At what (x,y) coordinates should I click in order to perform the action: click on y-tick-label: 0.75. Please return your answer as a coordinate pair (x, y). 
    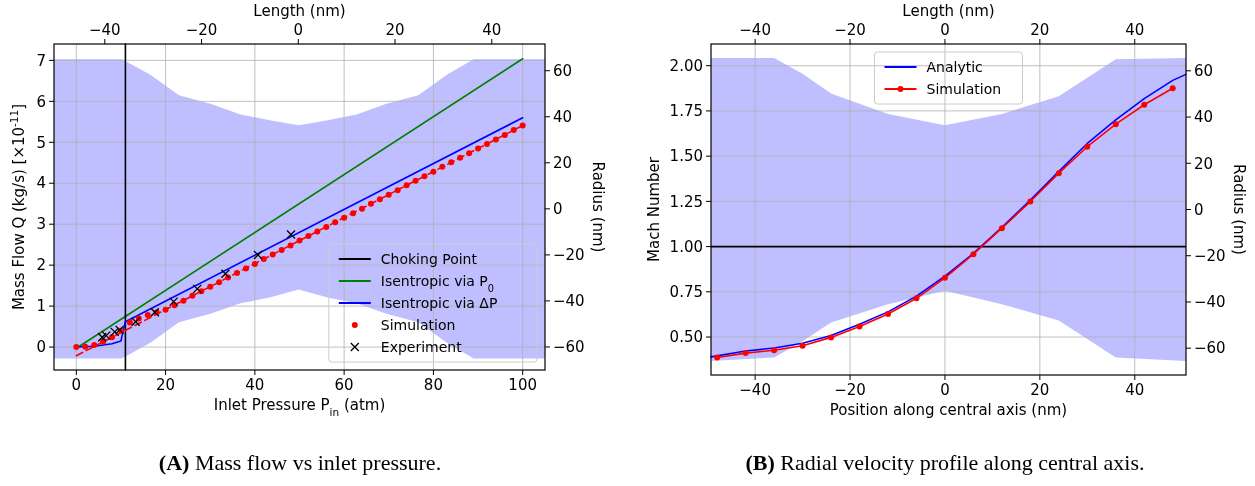
    Looking at the image, I should click on (686, 292).